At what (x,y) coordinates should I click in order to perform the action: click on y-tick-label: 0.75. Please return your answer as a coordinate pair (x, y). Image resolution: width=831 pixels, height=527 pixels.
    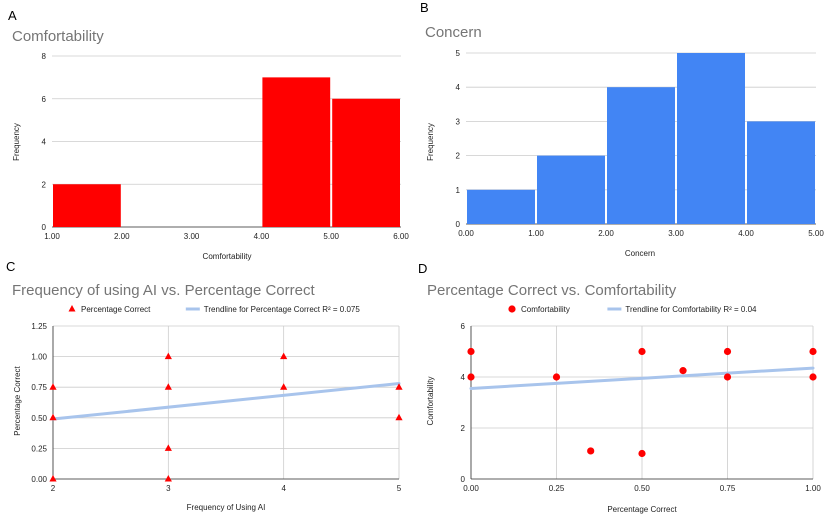
    Looking at the image, I should click on (39, 387).